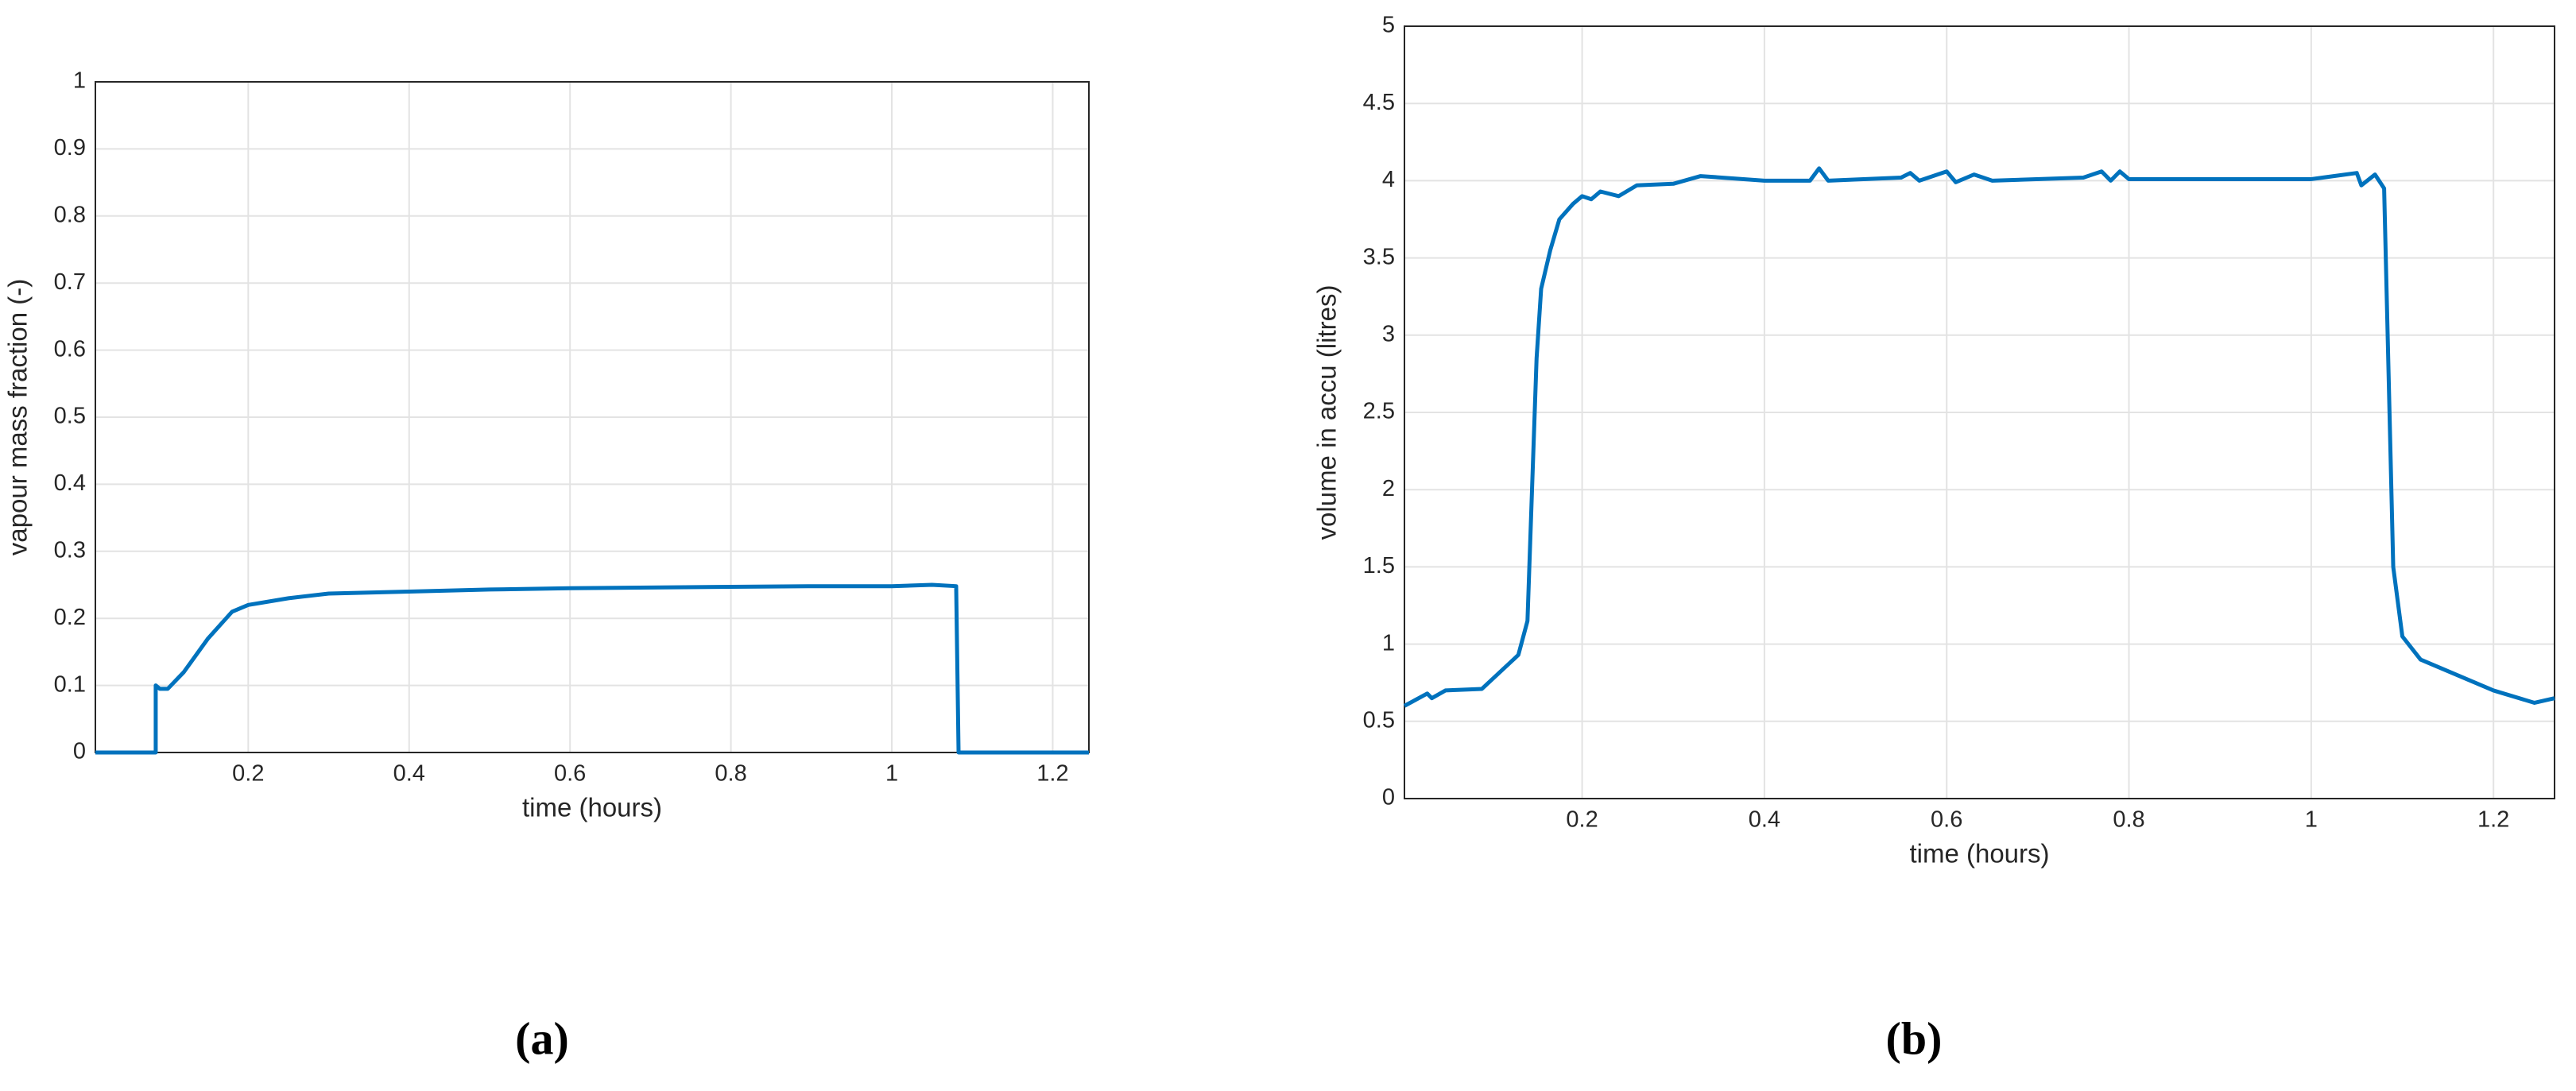 The width and height of the screenshot is (2576, 1091). I want to click on y-tick-label: 5, so click(1388, 25).